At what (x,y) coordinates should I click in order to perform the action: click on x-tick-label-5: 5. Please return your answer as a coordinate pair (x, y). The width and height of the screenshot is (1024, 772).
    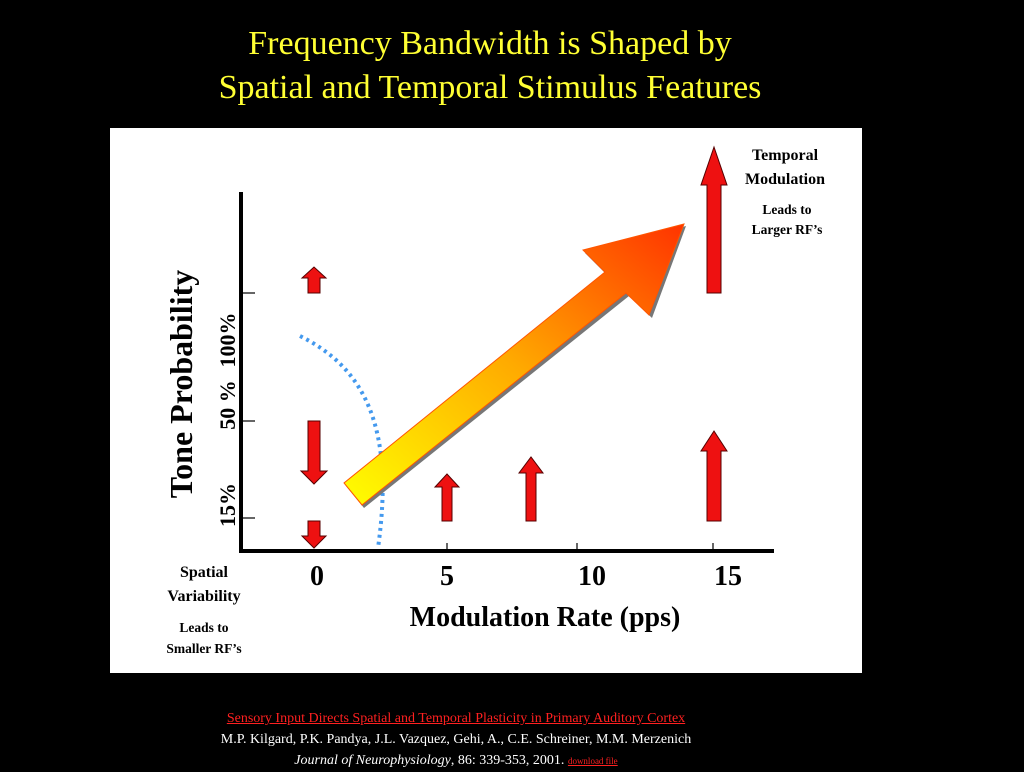
    Looking at the image, I should click on (447, 576).